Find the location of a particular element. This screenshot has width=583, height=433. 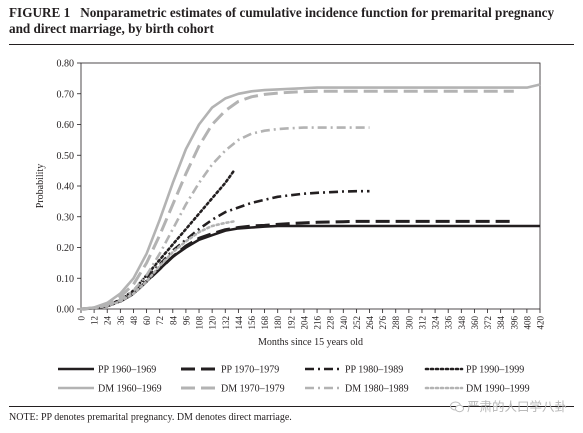

x-tick-label: 300 is located at coordinates (409, 323).